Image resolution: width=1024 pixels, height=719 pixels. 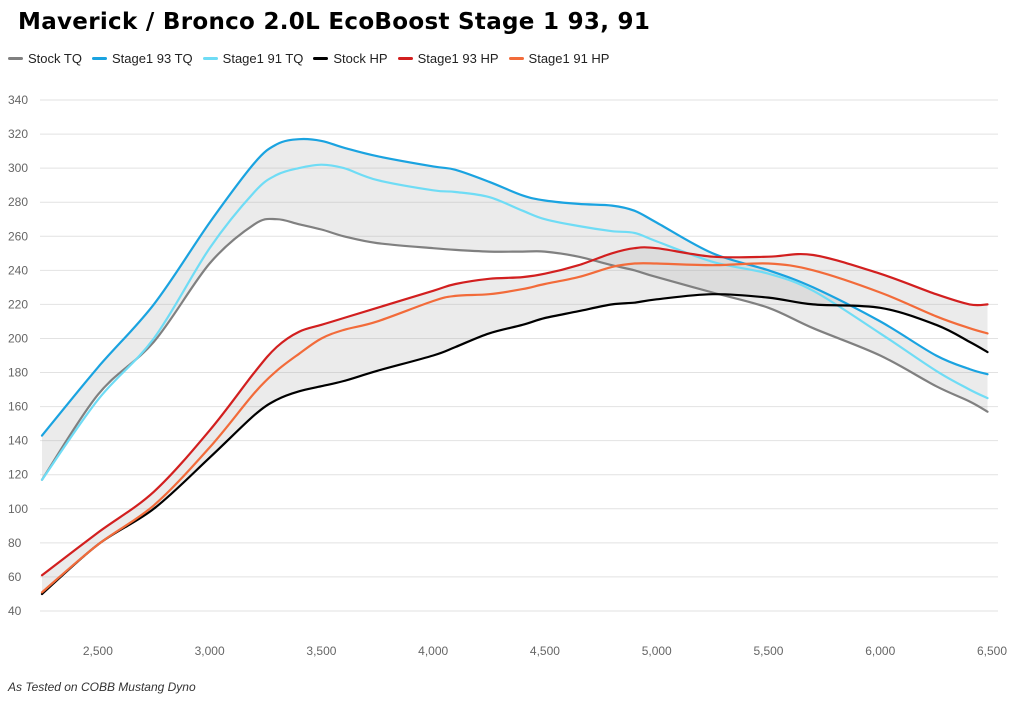 What do you see at coordinates (18, 407) in the screenshot?
I see `y-tick-label: 160` at bounding box center [18, 407].